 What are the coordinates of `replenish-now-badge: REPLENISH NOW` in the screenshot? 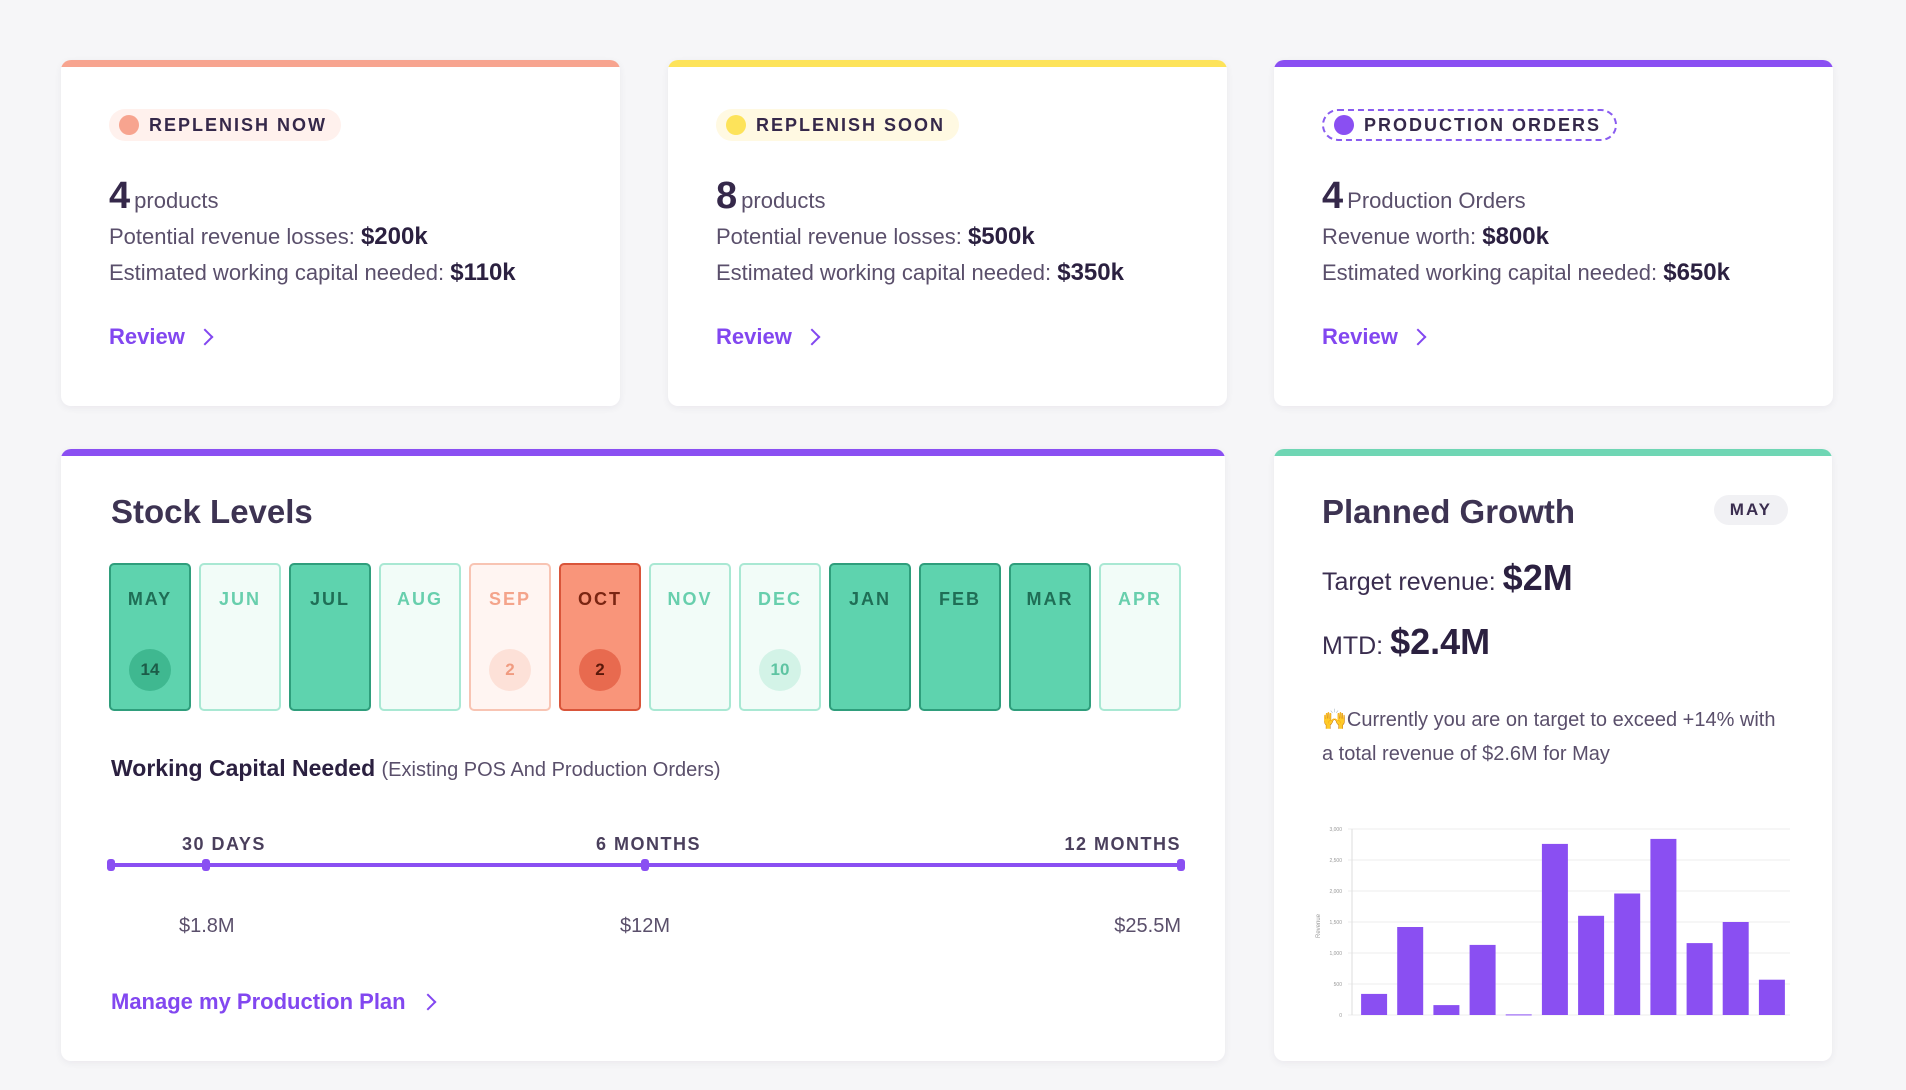 It's located at (225, 125).